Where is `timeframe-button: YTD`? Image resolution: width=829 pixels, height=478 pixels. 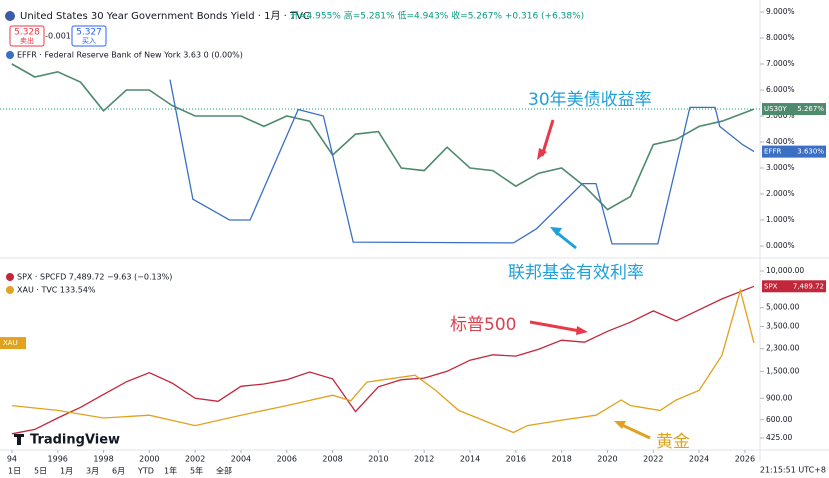
timeframe-button: YTD is located at coordinates (145, 471).